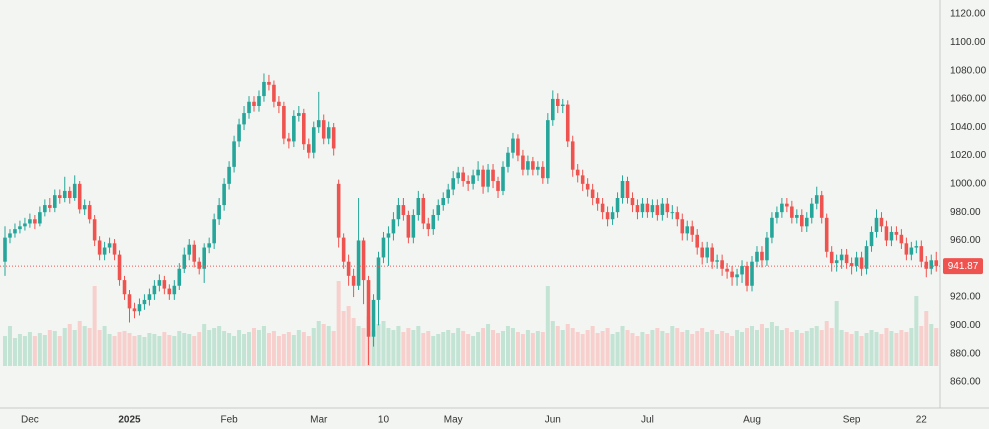 The width and height of the screenshot is (989, 429). Describe the element at coordinates (968, 42) in the screenshot. I see `y-tick-label: 1100.00` at that location.